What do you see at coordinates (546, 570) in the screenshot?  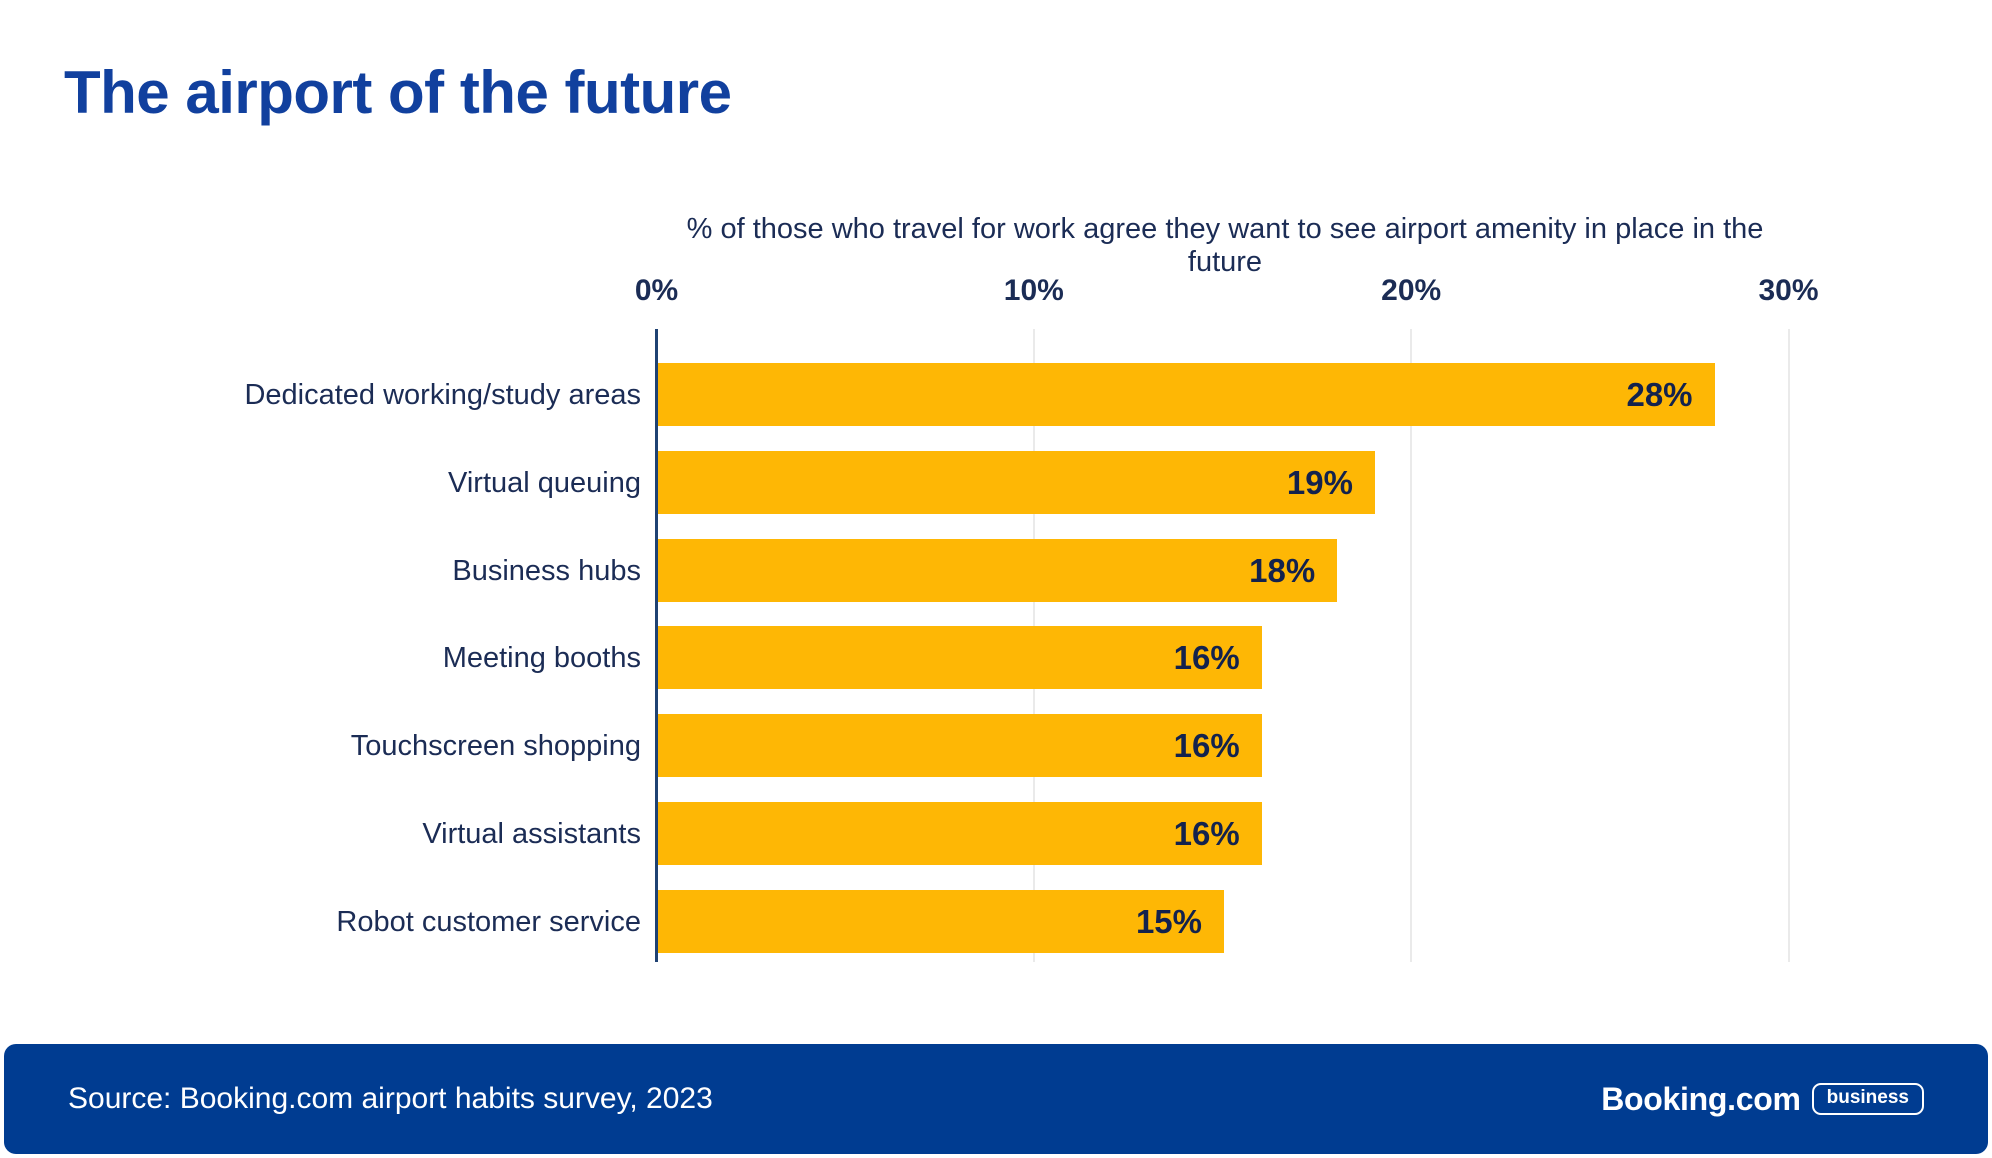 I see `category-label: Business hubs` at bounding box center [546, 570].